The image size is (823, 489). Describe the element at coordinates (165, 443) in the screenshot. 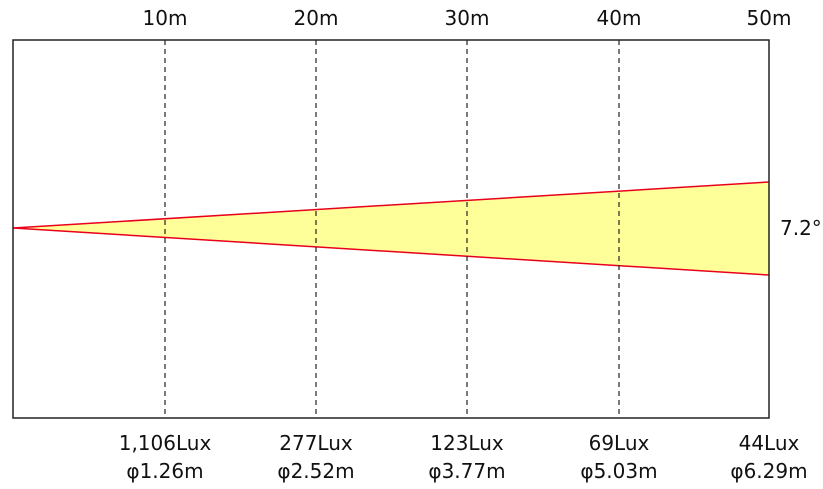

I see `lux-label: 1,106Lux` at that location.